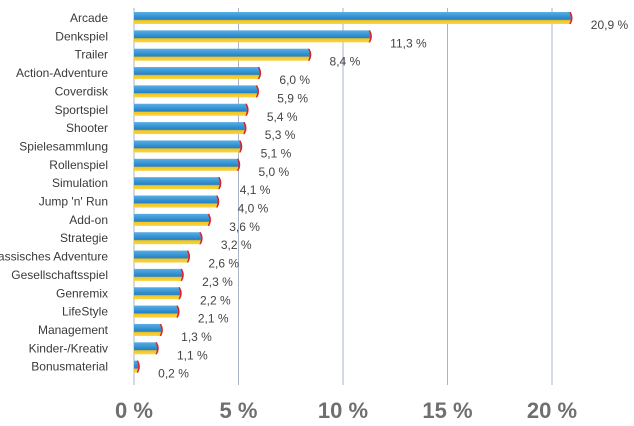 The image size is (634, 426). I want to click on value-label-18: 1,1 %, so click(192, 355).